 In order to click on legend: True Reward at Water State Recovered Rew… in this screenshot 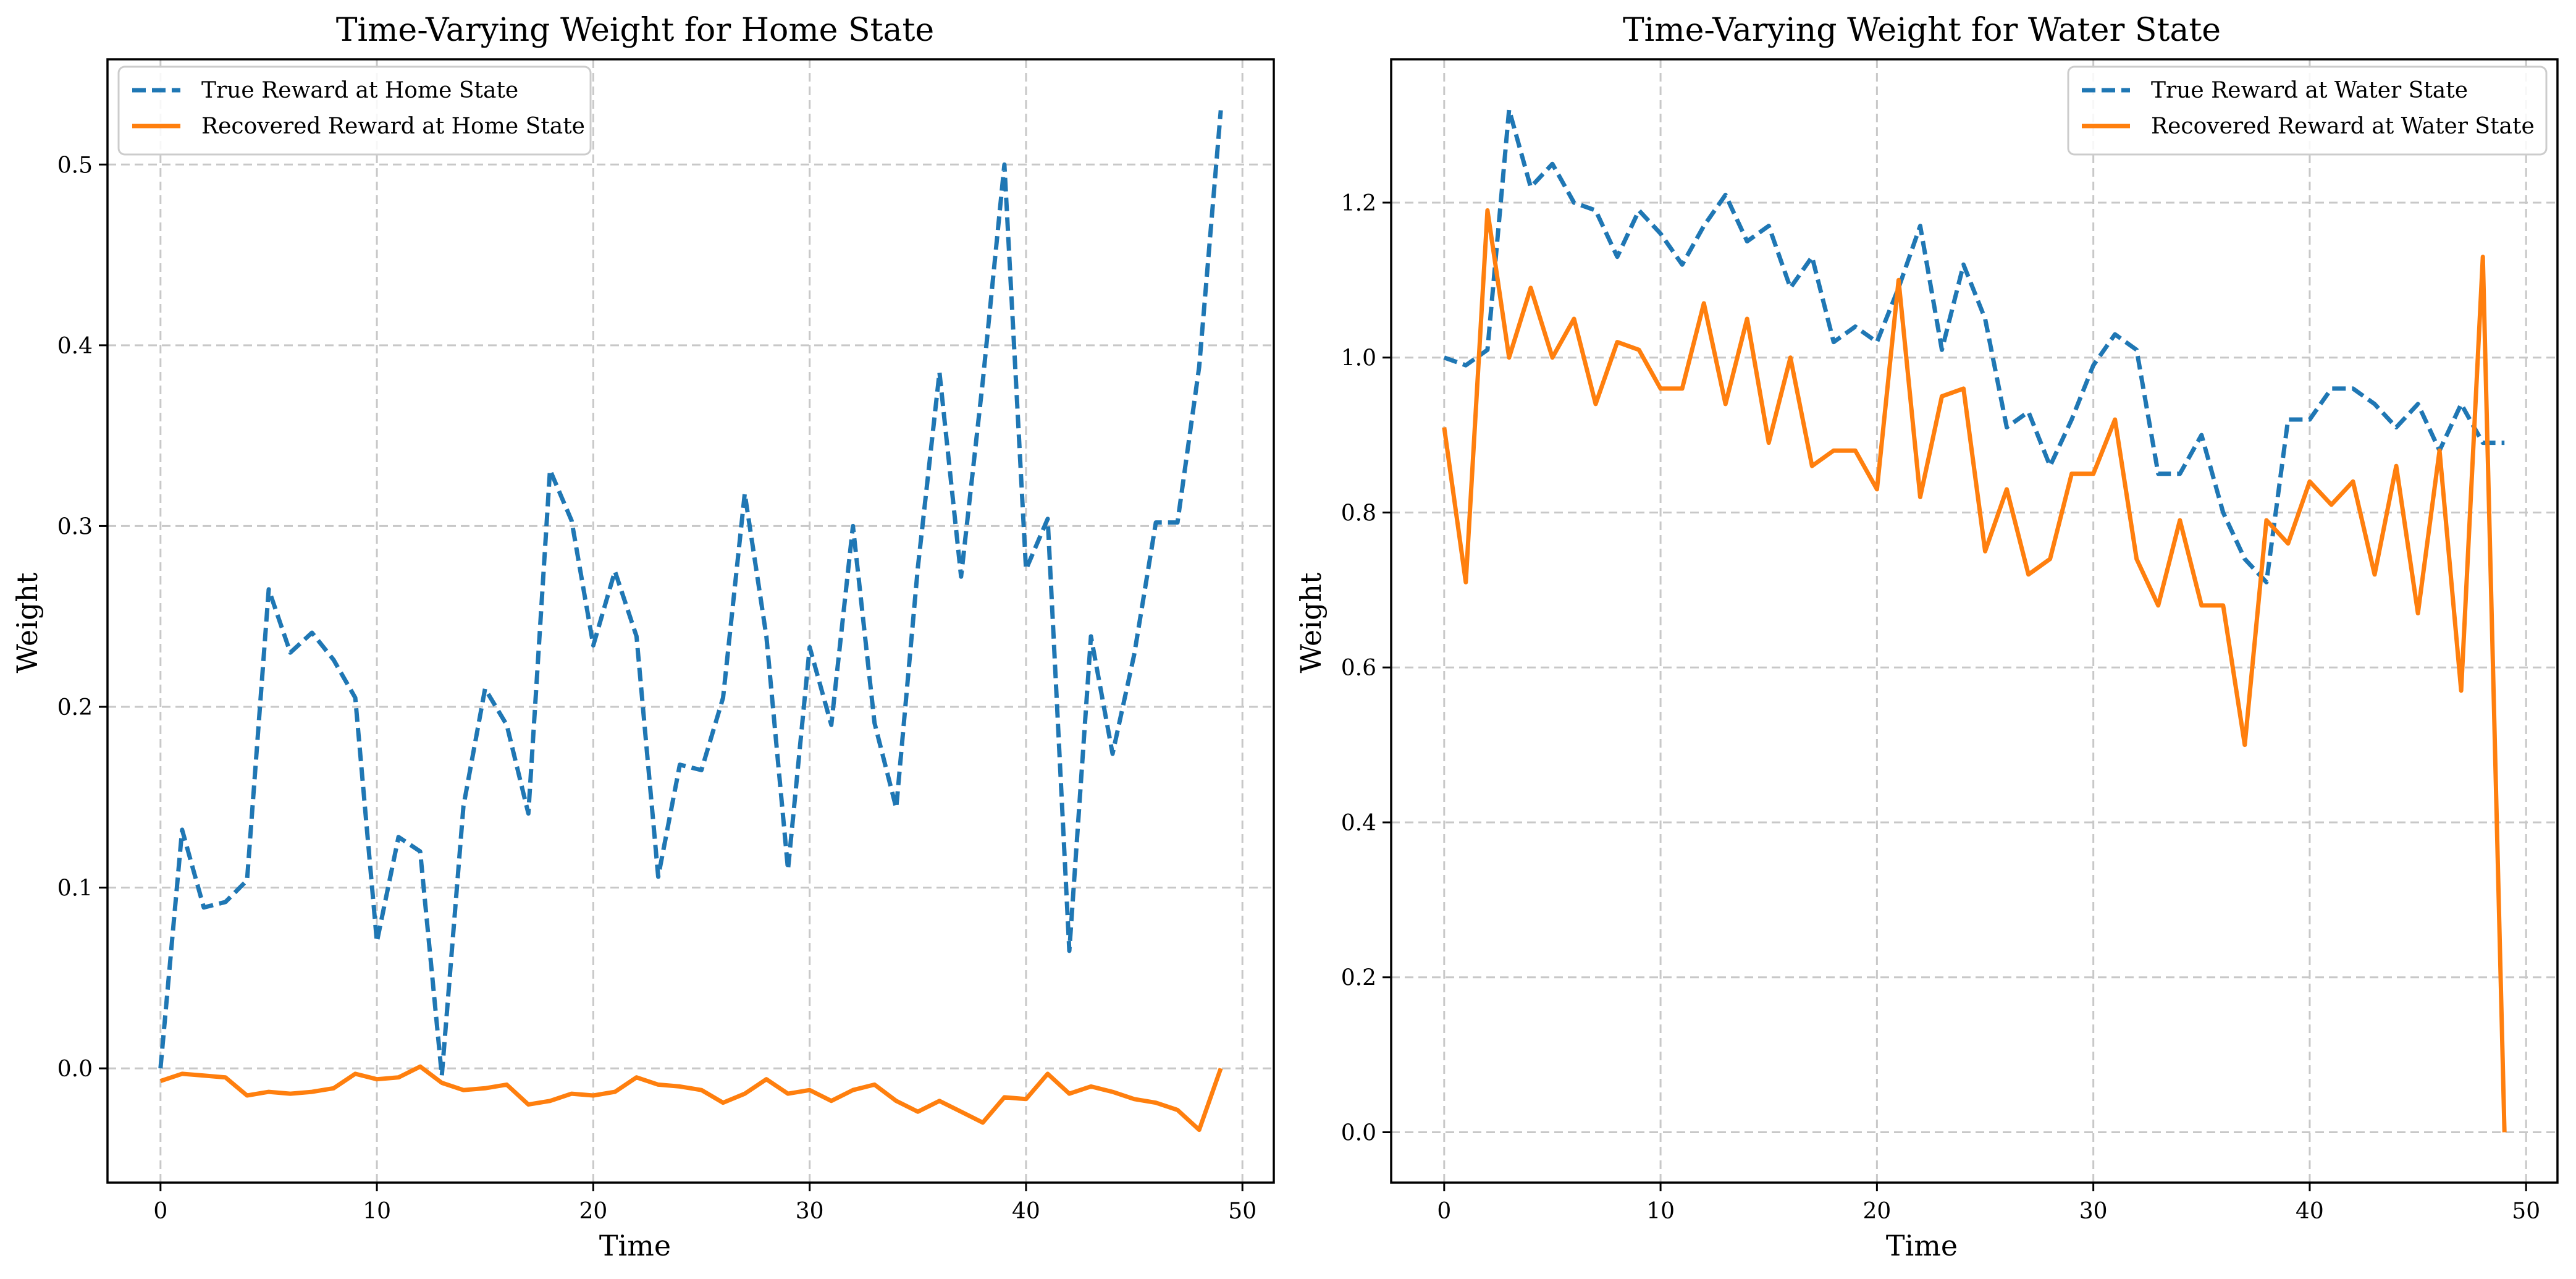, I will do `click(2307, 110)`.